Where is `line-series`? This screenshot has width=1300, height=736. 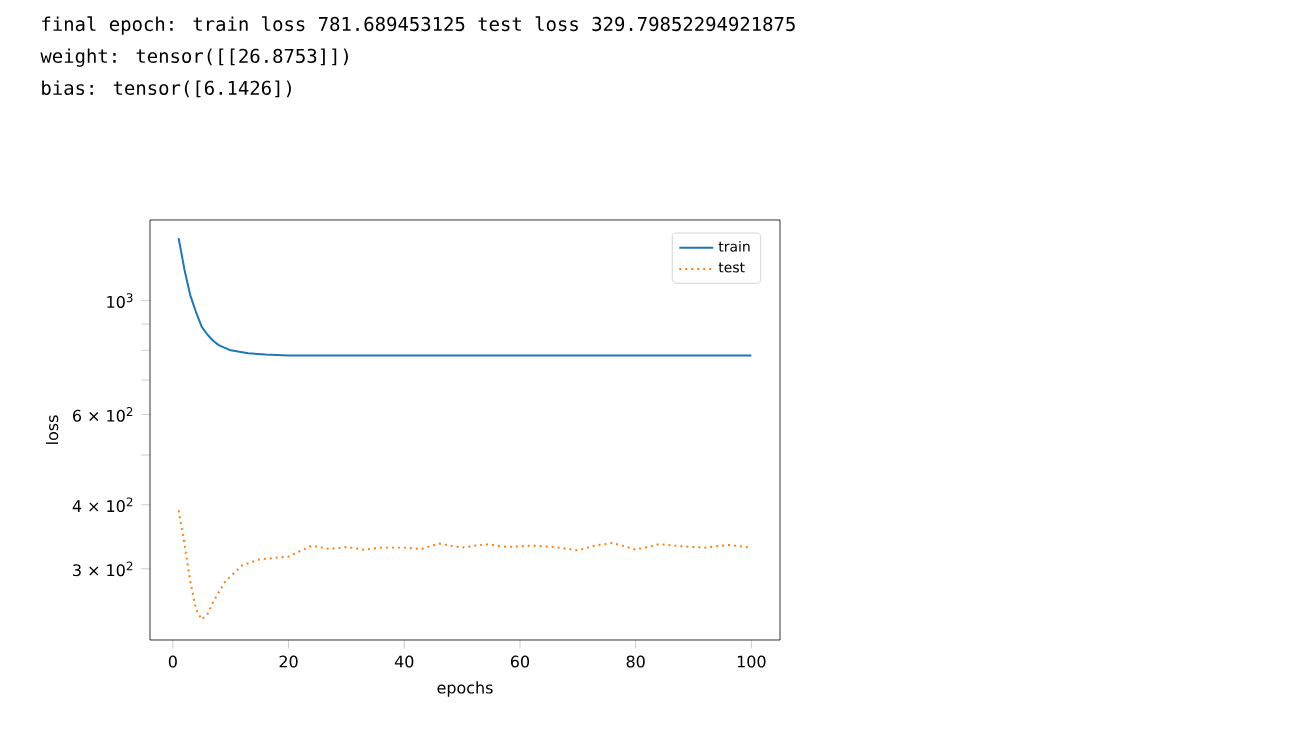
line-series is located at coordinates (465, 565).